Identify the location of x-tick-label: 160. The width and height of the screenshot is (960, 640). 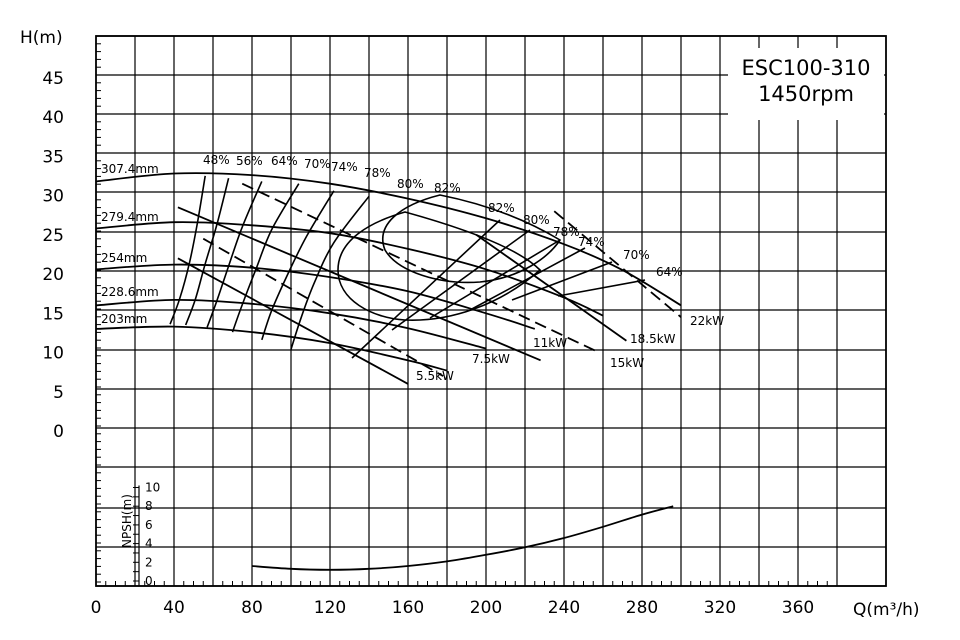
(408, 608).